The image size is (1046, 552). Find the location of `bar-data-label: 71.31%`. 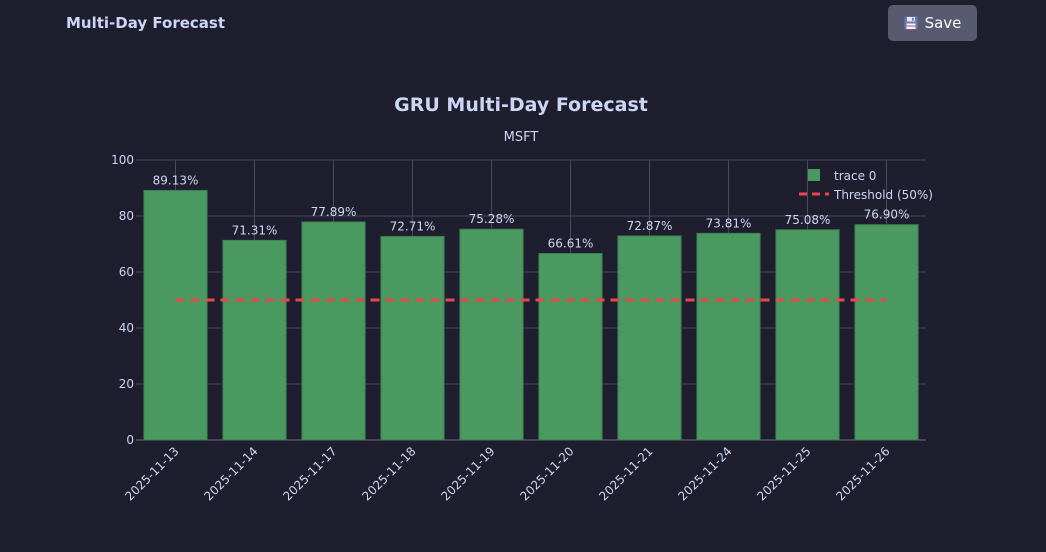

bar-data-label: 71.31% is located at coordinates (255, 230).